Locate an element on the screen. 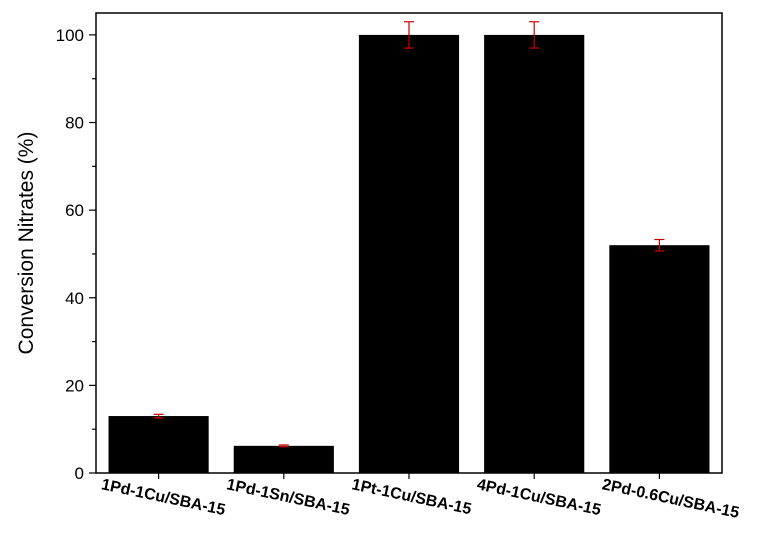 The image size is (778, 542). y-axis-title: Conversion Nitrates (%) is located at coordinates (26, 243).